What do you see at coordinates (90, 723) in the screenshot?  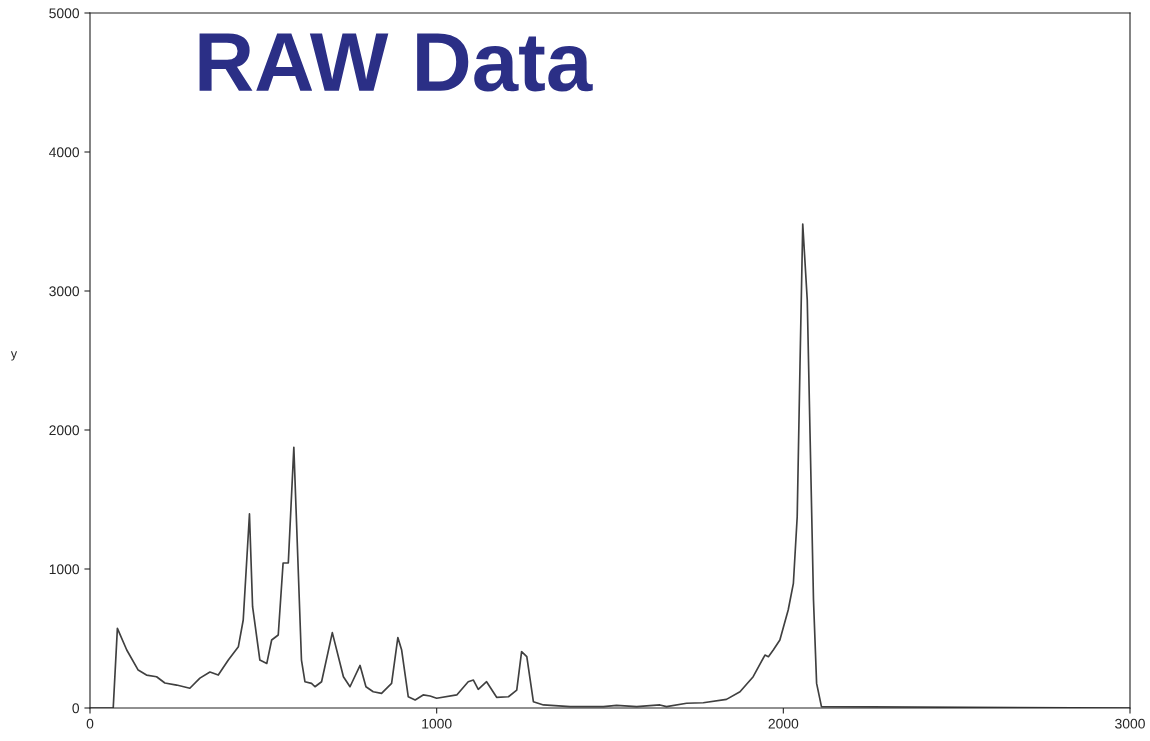 I see `x-tick-label: 0` at bounding box center [90, 723].